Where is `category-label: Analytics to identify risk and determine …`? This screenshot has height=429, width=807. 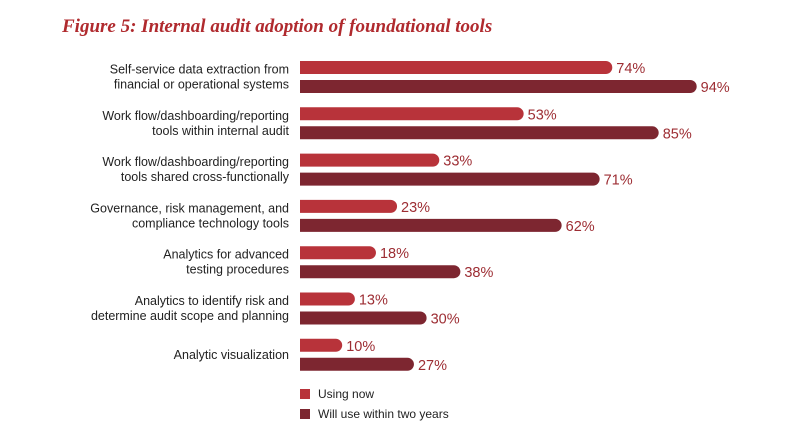 category-label: Analytics to identify risk and determine … is located at coordinates (190, 308).